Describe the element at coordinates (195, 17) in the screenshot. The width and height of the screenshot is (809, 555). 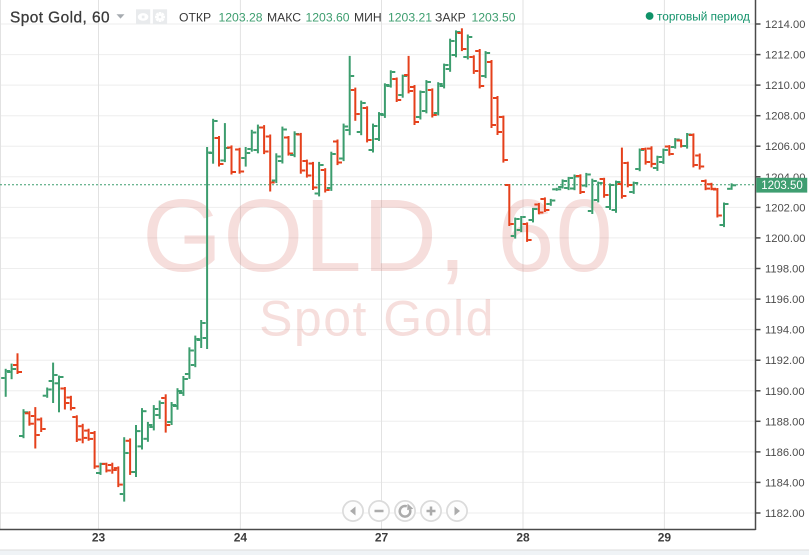
I see `svg-text: ОТКР` at that location.